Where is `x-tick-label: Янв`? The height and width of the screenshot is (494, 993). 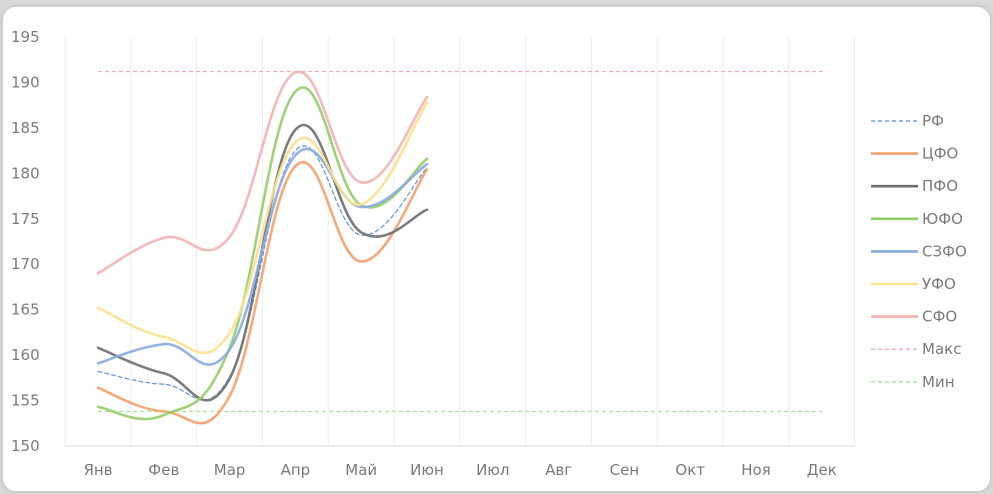 x-tick-label: Янв is located at coordinates (97, 470).